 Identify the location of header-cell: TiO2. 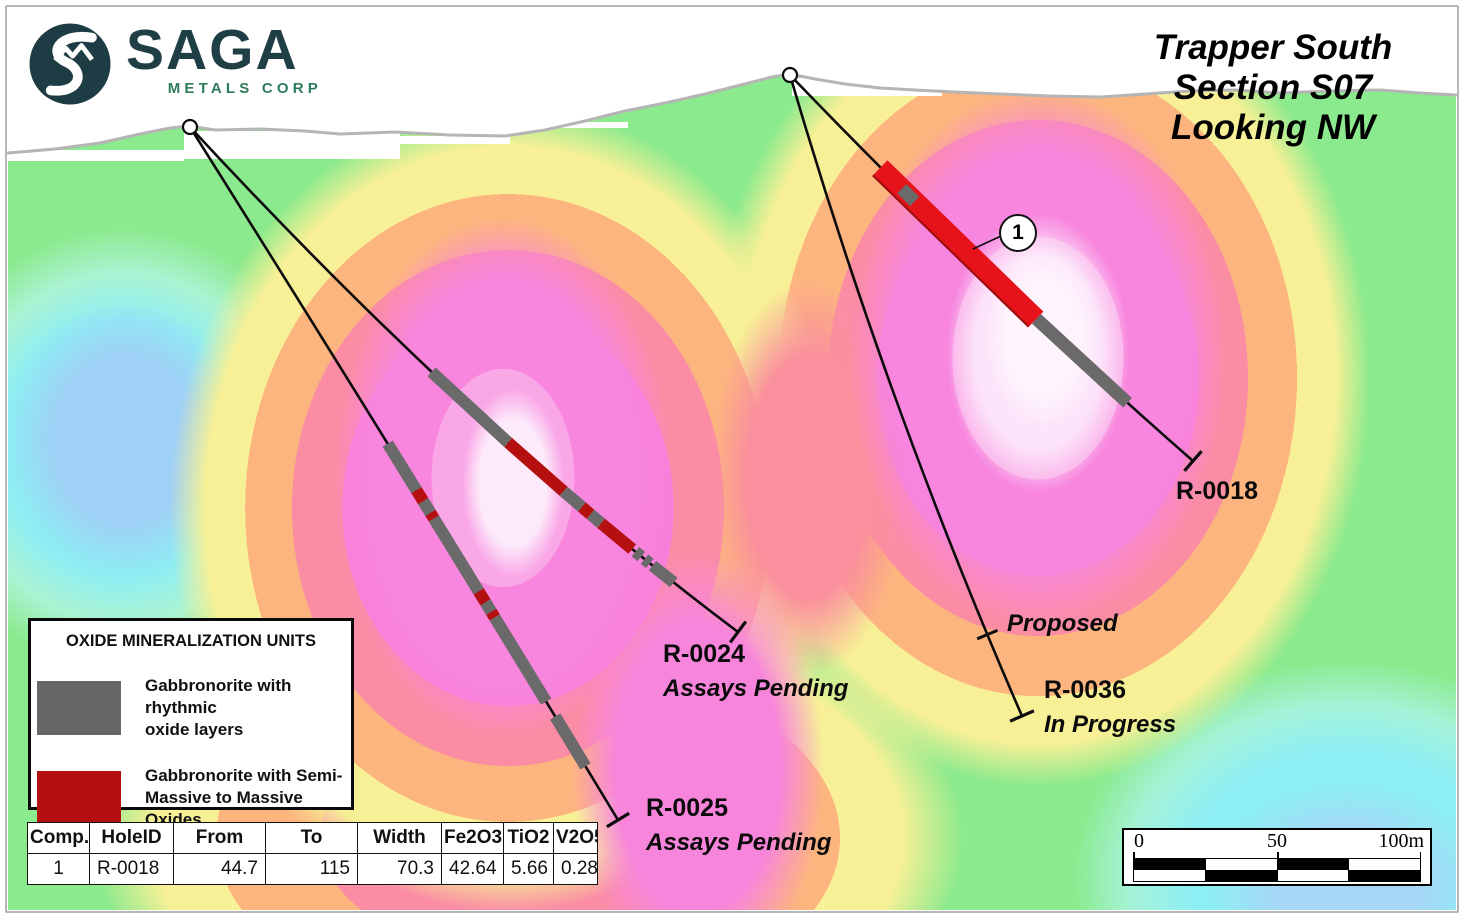
(528, 838).